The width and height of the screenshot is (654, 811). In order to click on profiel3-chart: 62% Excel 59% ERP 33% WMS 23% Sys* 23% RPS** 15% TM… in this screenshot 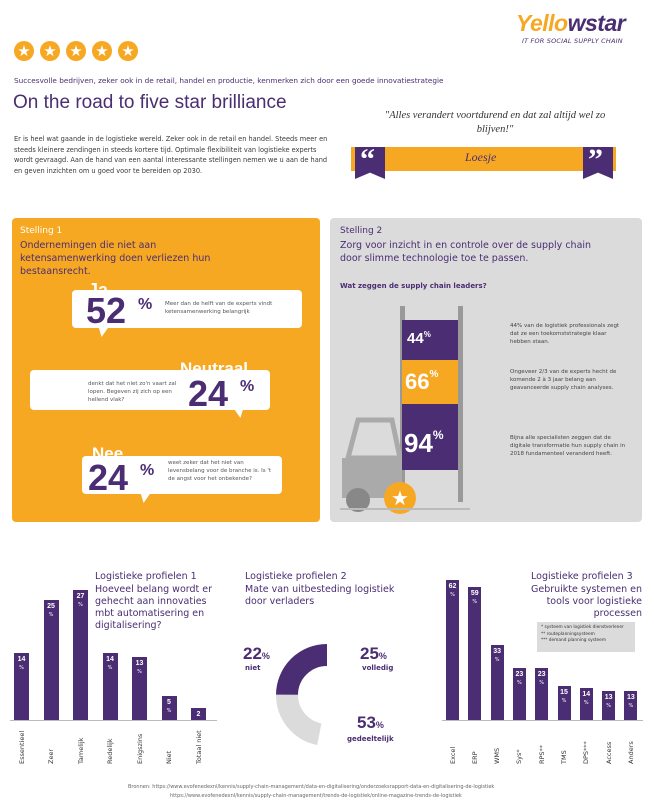, I will do `click(542, 667)`.